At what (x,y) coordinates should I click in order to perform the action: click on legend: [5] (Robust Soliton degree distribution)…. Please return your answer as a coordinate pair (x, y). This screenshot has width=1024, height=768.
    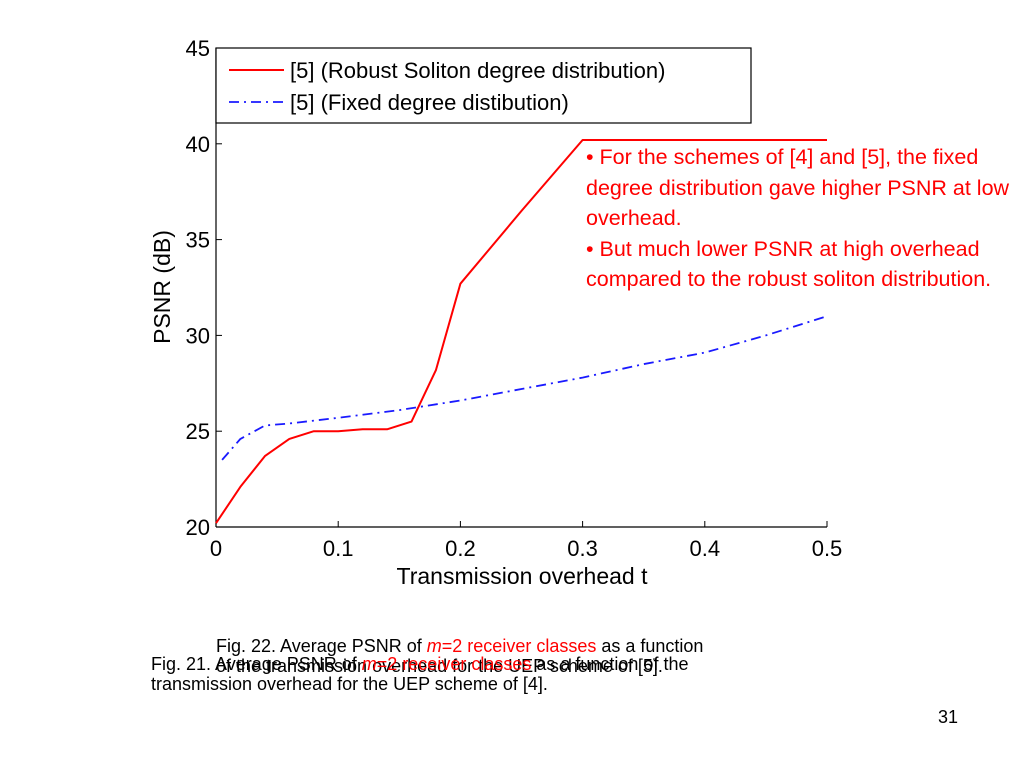
    Looking at the image, I should click on (483, 85).